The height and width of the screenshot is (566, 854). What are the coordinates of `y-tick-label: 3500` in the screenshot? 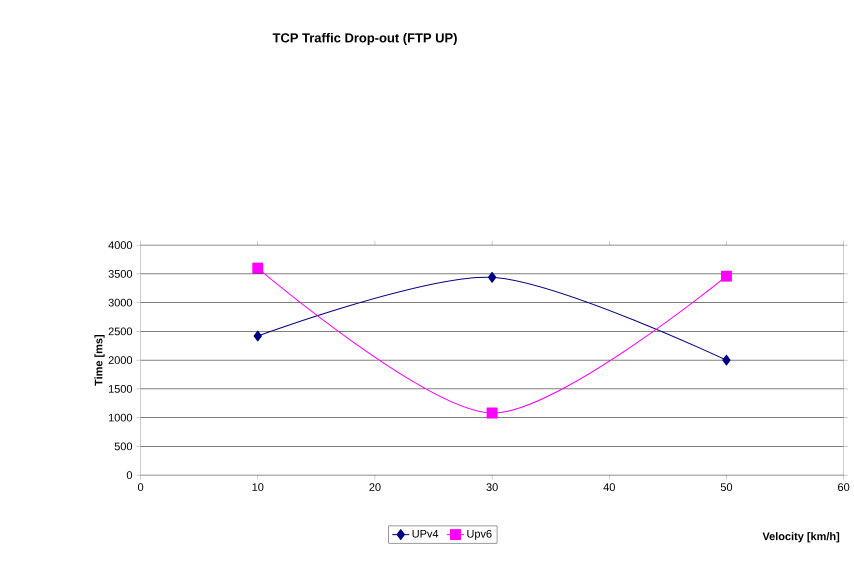 It's located at (120, 274).